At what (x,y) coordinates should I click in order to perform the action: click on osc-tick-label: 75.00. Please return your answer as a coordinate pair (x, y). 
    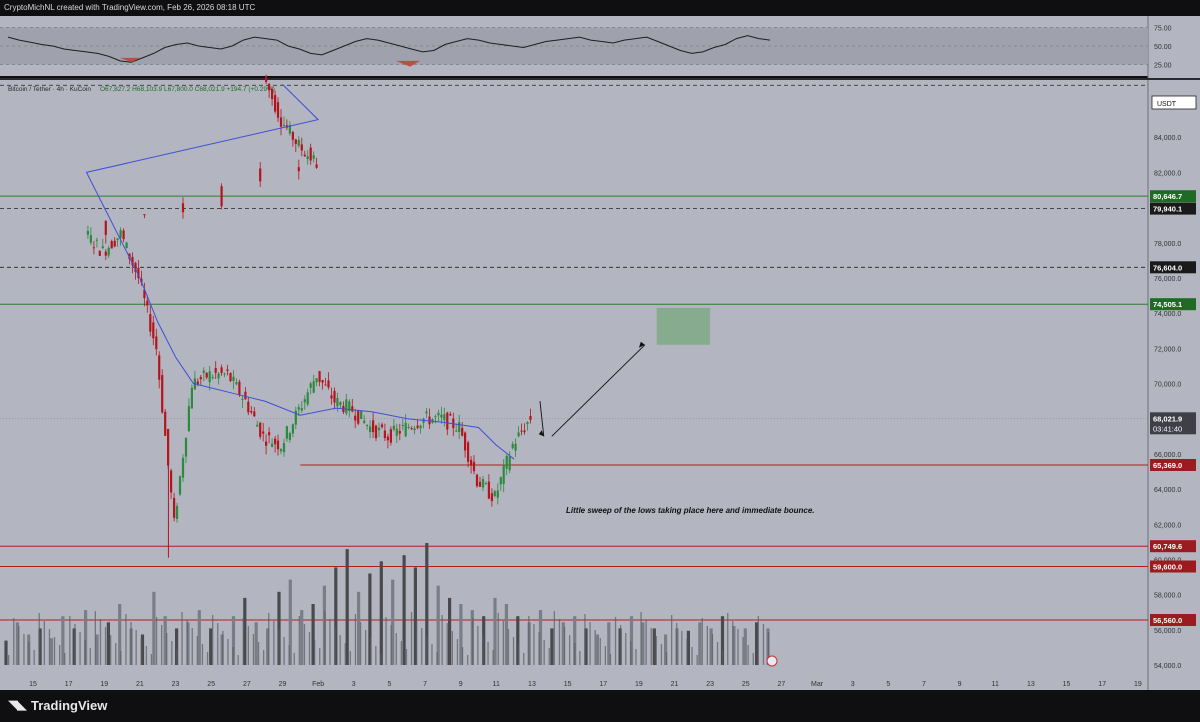
    Looking at the image, I should click on (1163, 28).